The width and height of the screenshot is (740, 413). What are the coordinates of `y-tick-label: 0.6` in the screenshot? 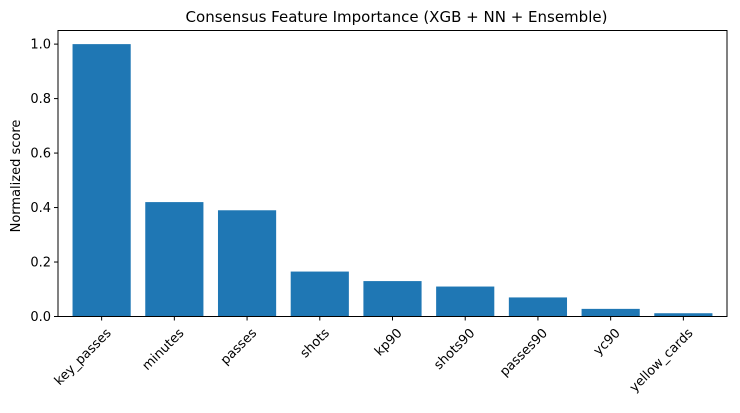 It's located at (40, 154).